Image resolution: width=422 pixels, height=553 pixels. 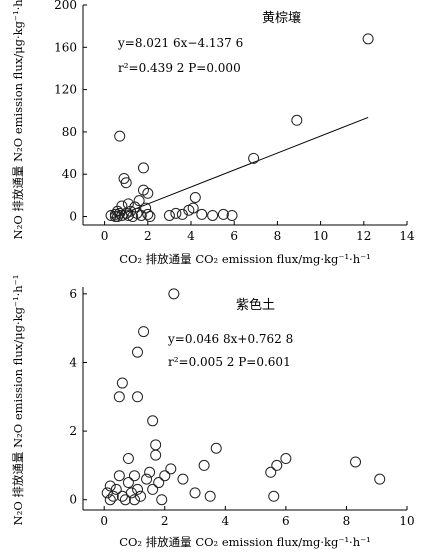 I want to click on y-tick-label: 160, so click(x=65, y=47).